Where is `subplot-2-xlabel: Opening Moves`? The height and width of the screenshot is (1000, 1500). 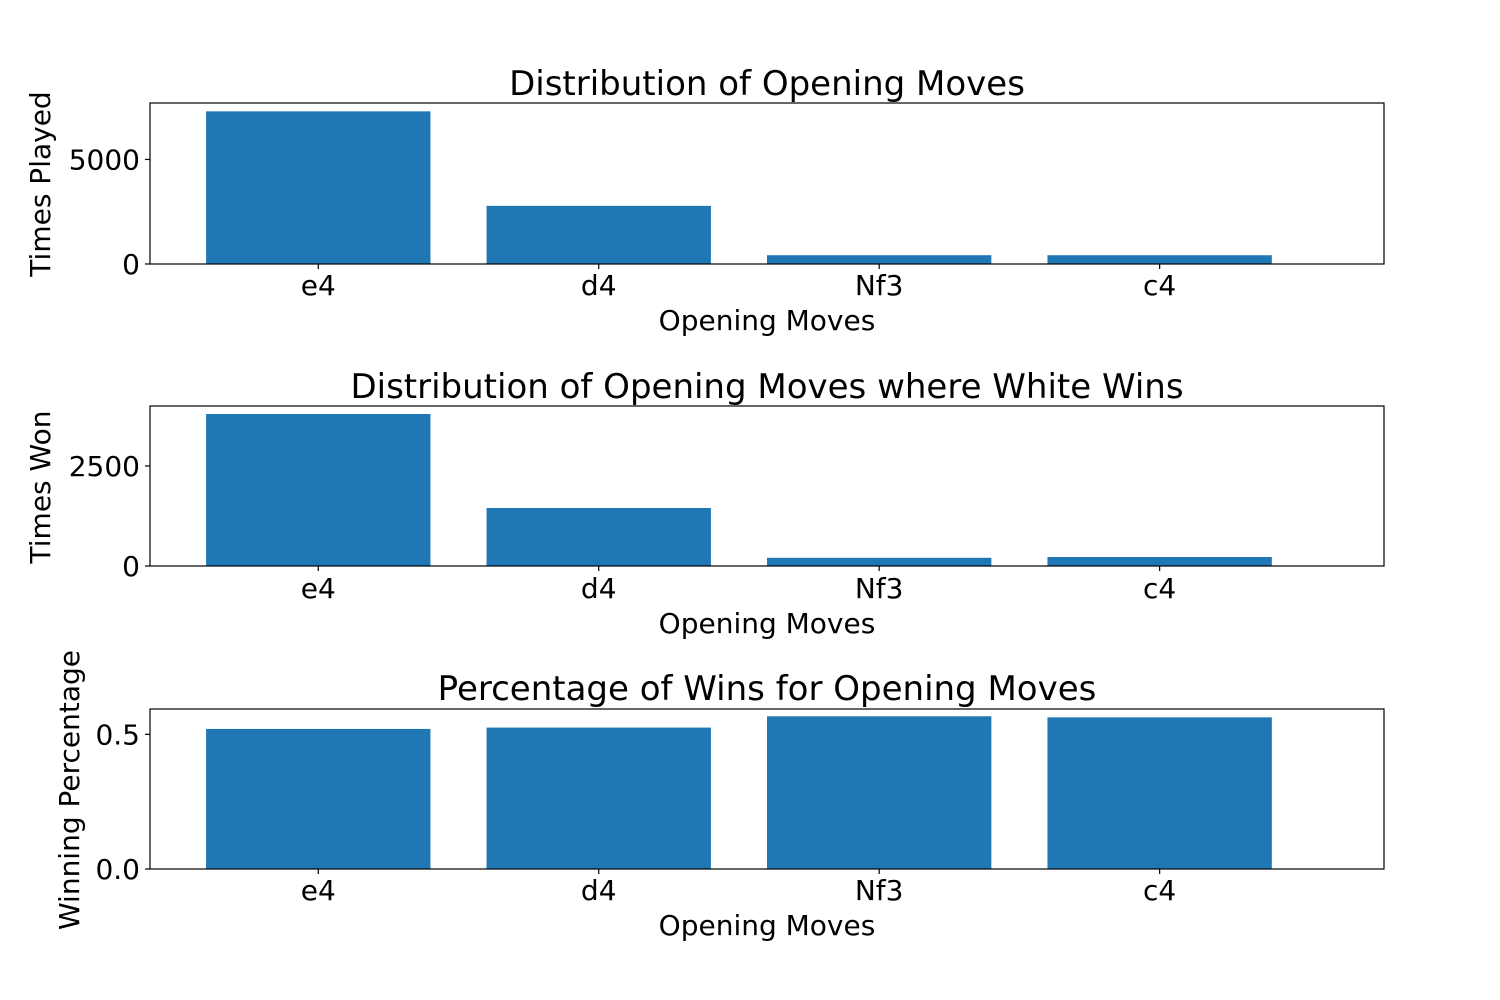
subplot-2-xlabel: Opening Moves is located at coordinates (767, 623).